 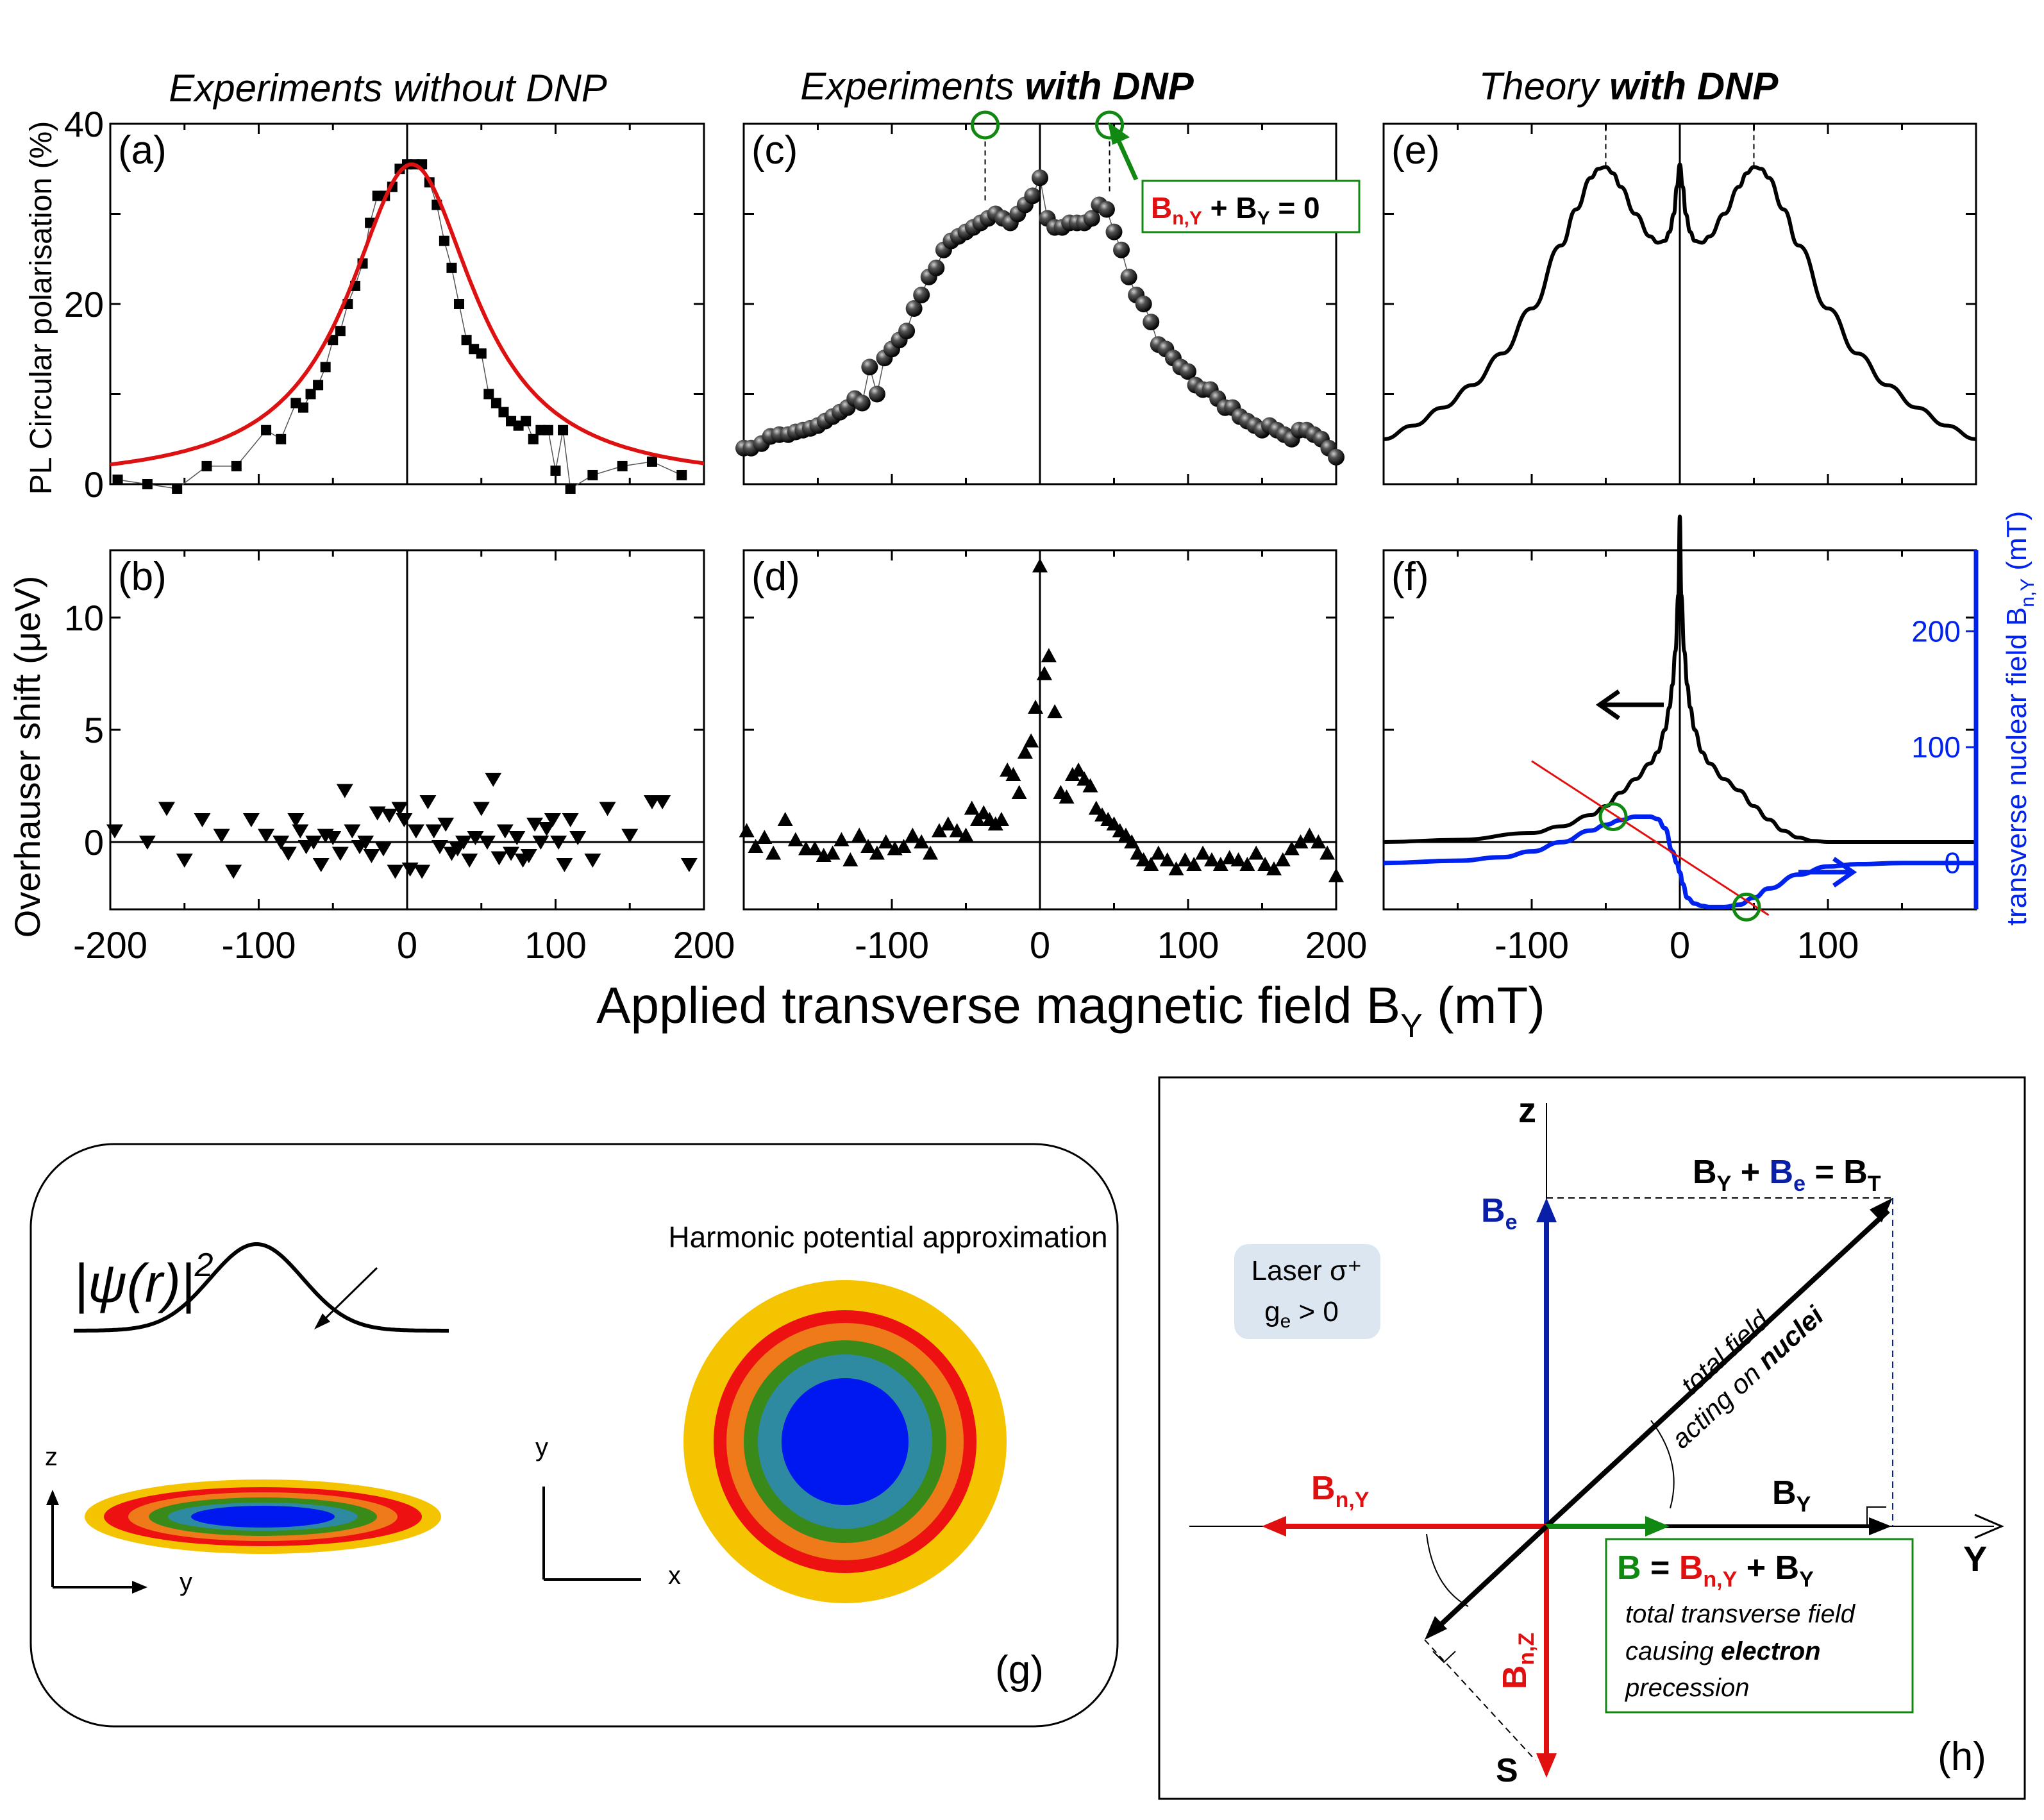 I want to click on panel-f-arrows, so click(x=1726, y=789).